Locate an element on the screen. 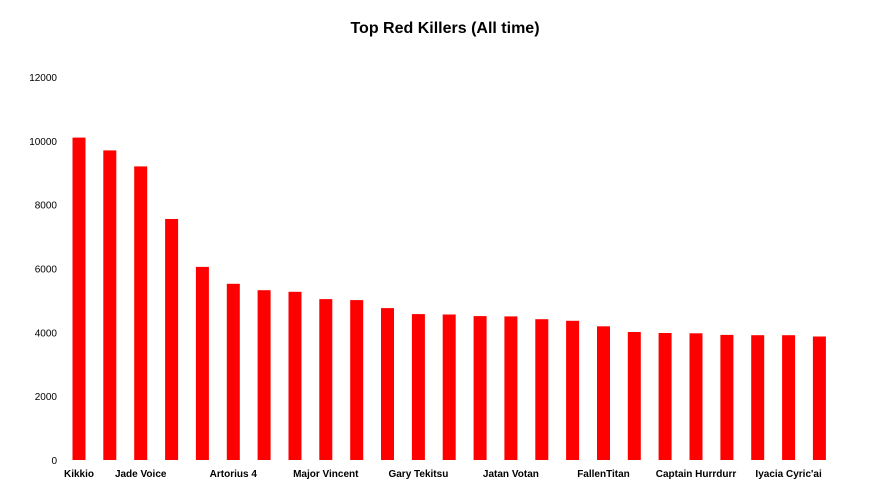  x-tick-label: Artorius 4 is located at coordinates (234, 474).